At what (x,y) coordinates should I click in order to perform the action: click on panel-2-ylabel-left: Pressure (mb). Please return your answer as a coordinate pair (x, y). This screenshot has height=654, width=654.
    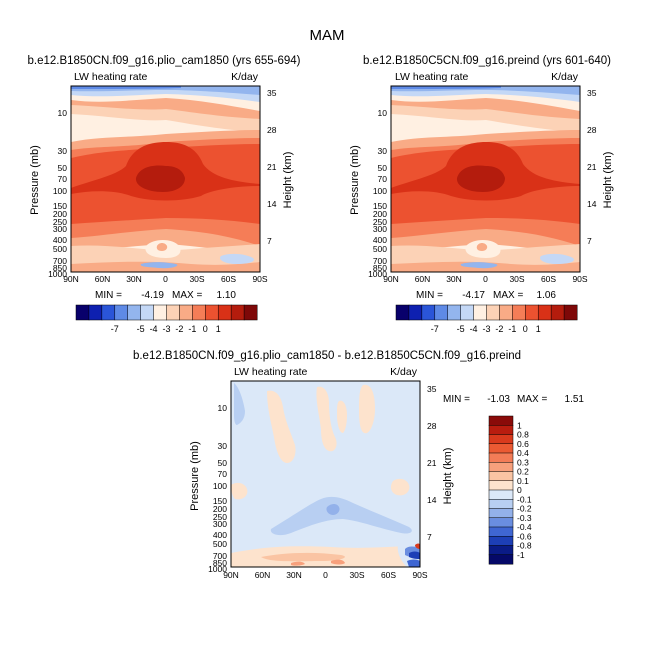
    Looking at the image, I should click on (355, 180).